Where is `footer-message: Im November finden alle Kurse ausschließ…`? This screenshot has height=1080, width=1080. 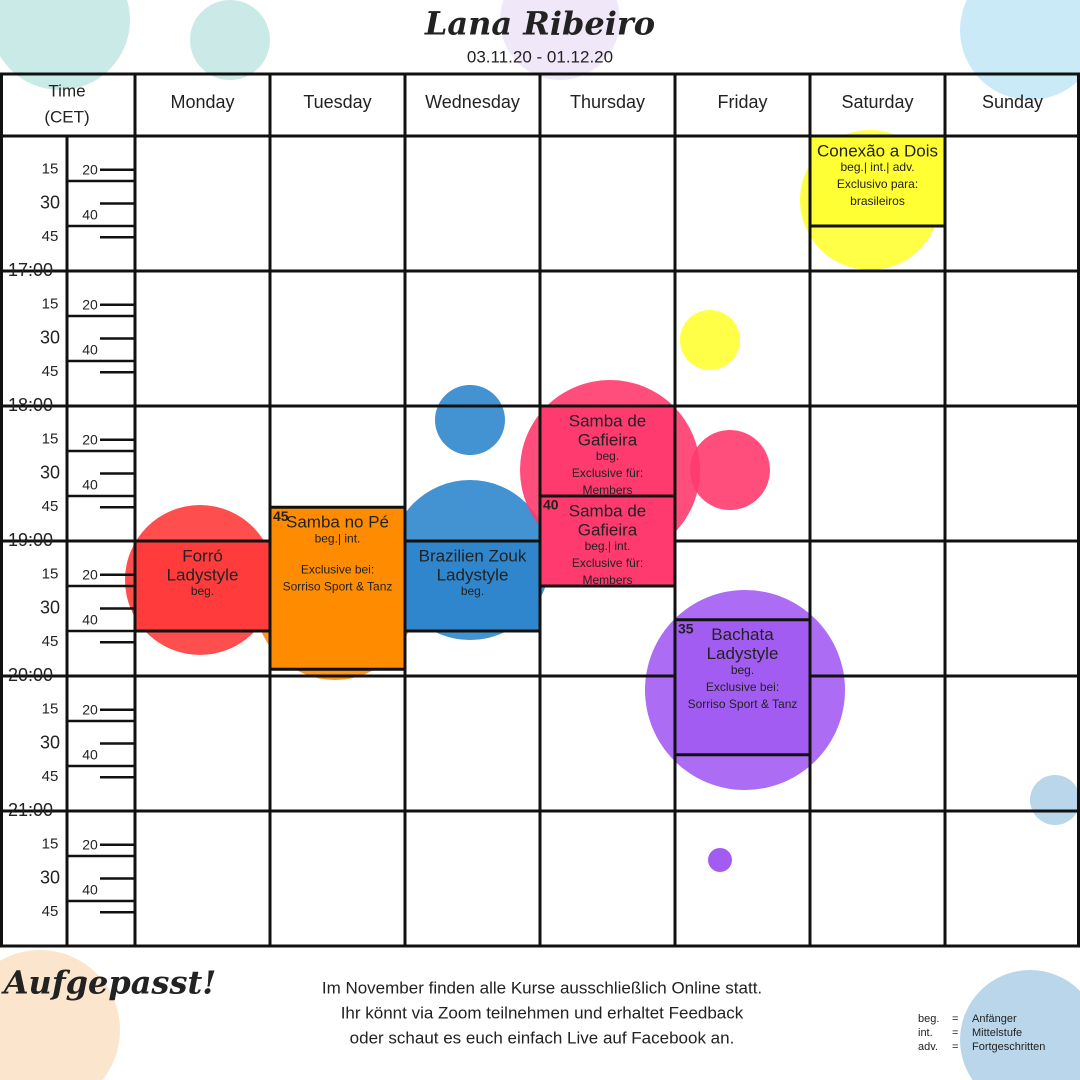 footer-message: Im November finden alle Kurse ausschließ… is located at coordinates (542, 987).